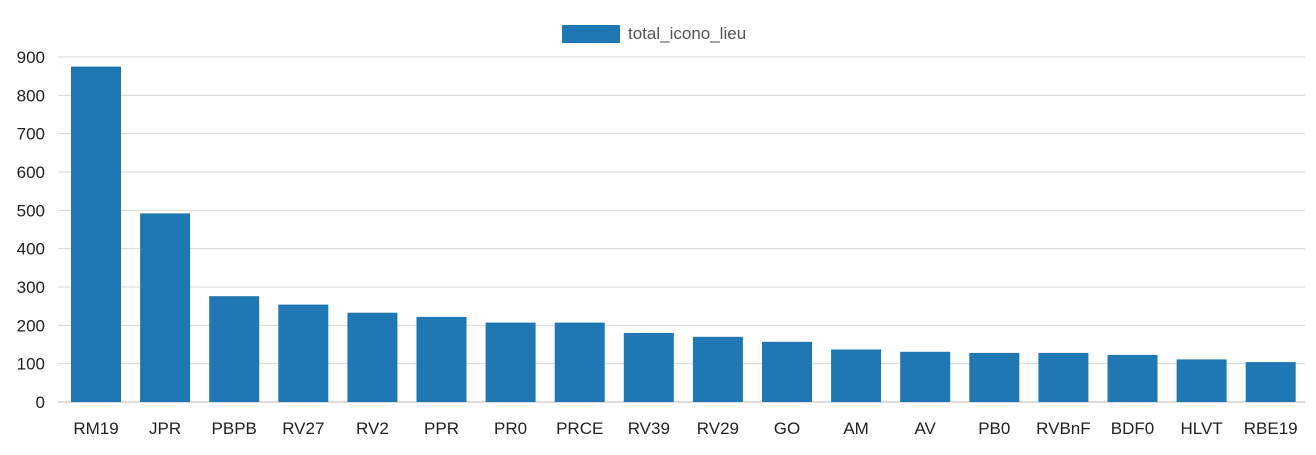 The width and height of the screenshot is (1316, 455). Describe the element at coordinates (1270, 382) in the screenshot. I see `bar-rbe19` at that location.